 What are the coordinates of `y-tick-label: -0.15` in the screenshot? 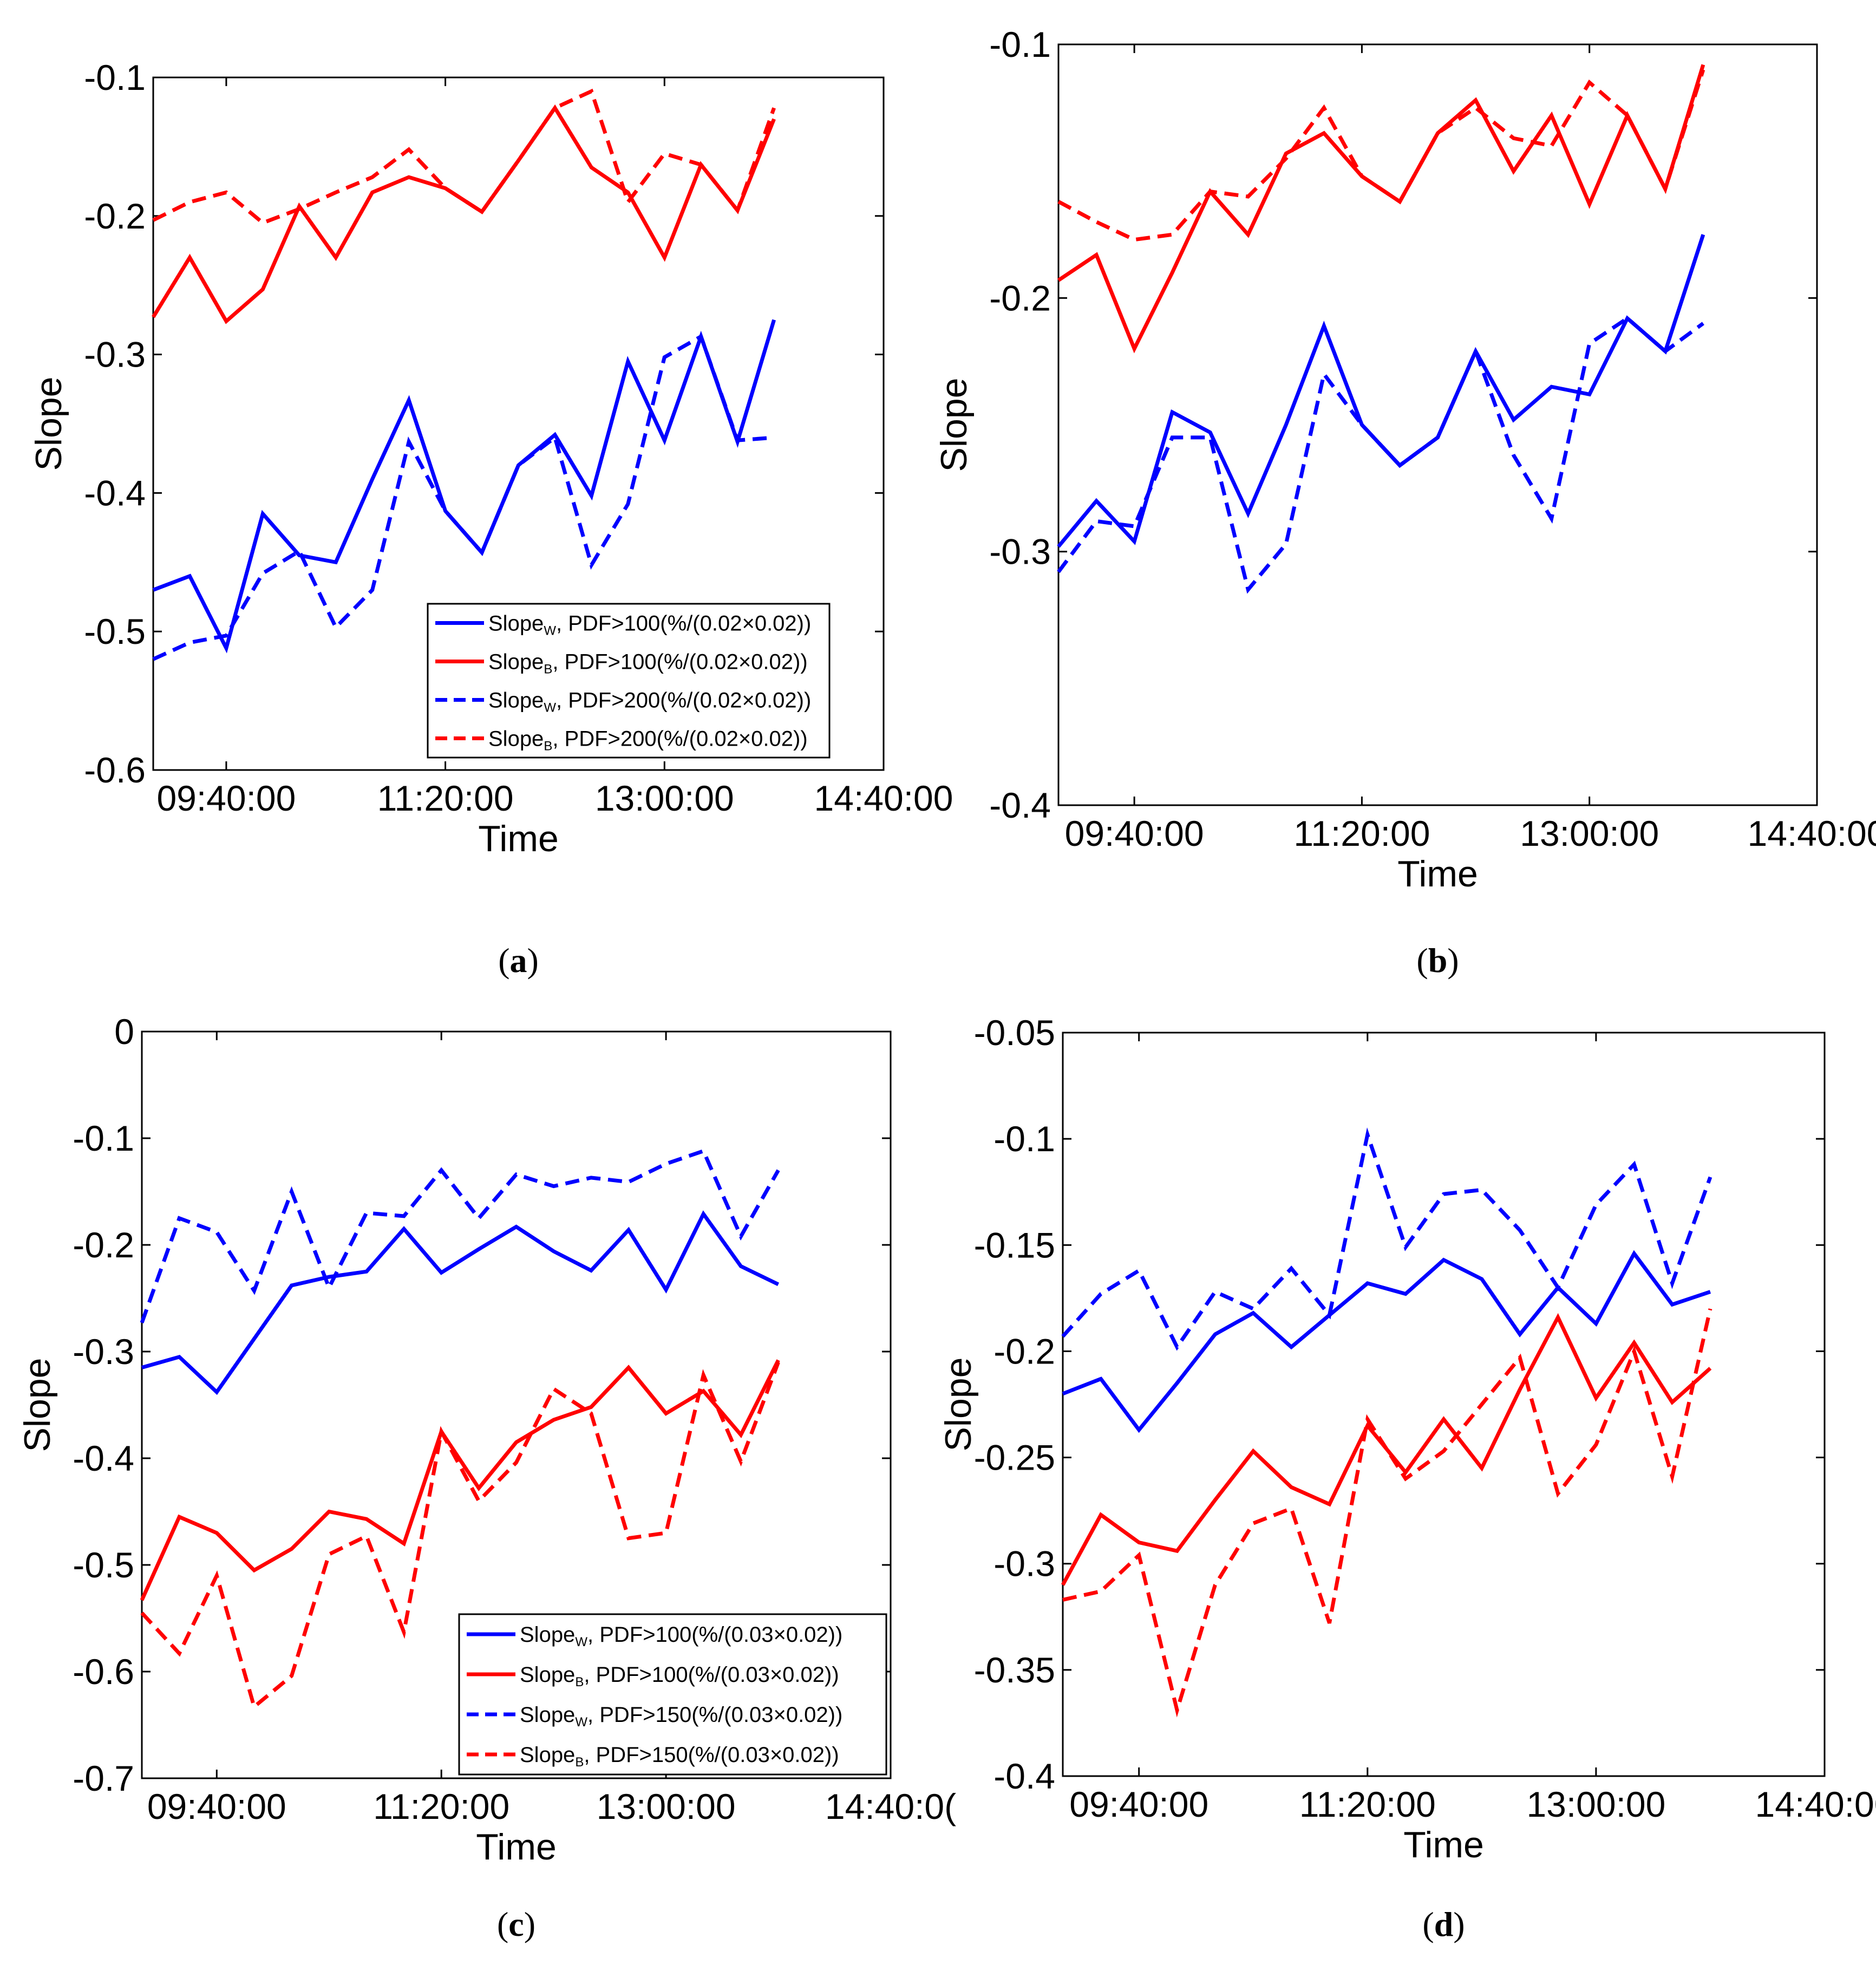 It's located at (1015, 1245).